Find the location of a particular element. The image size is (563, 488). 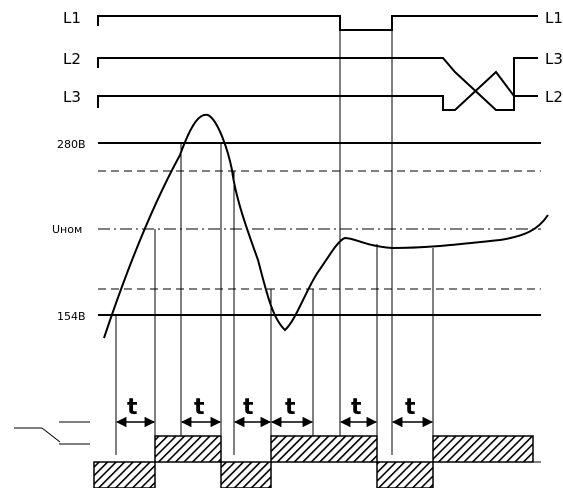

delay-label-4: t is located at coordinates (290, 407).